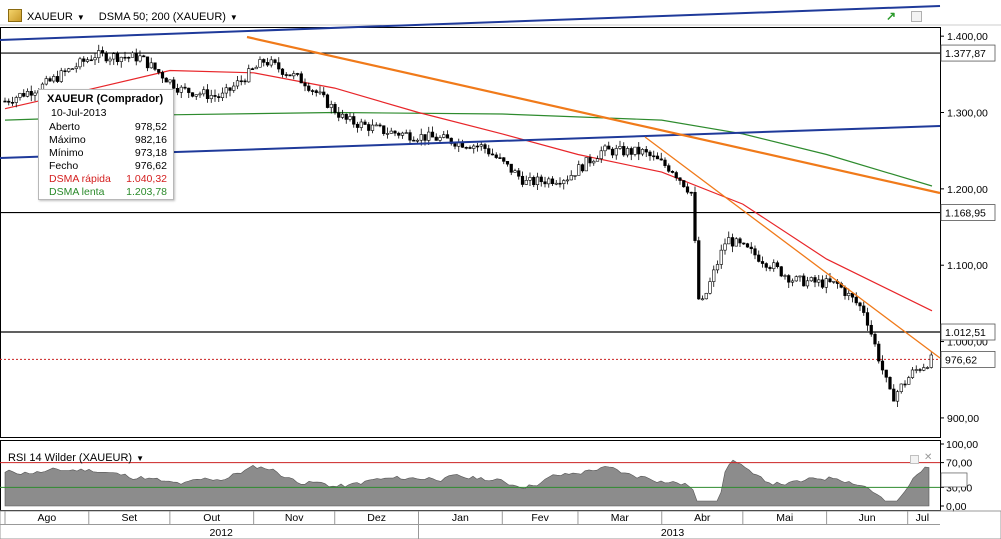  What do you see at coordinates (540, 518) in the screenshot?
I see `month-label: Fev` at bounding box center [540, 518].